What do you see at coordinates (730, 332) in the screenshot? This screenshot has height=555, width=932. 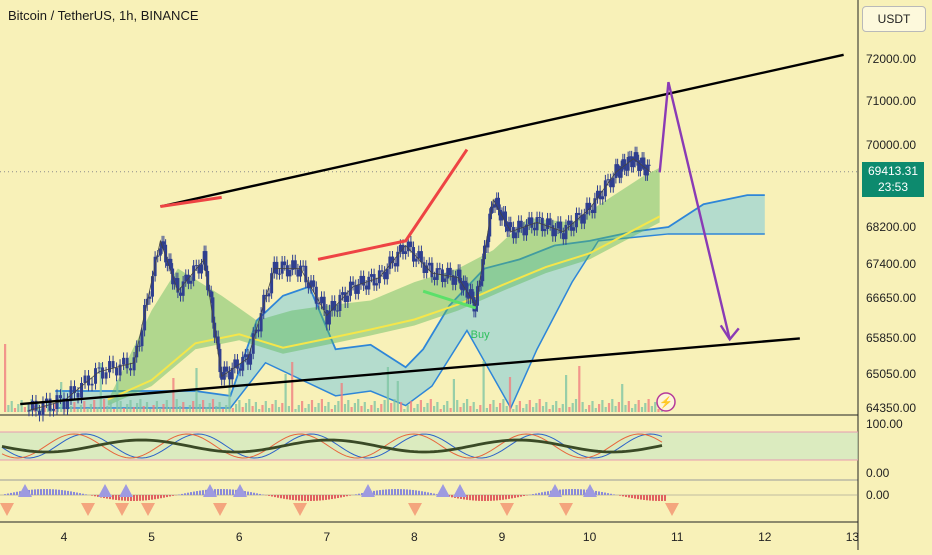 I see `projection-arrowhead` at bounding box center [730, 332].